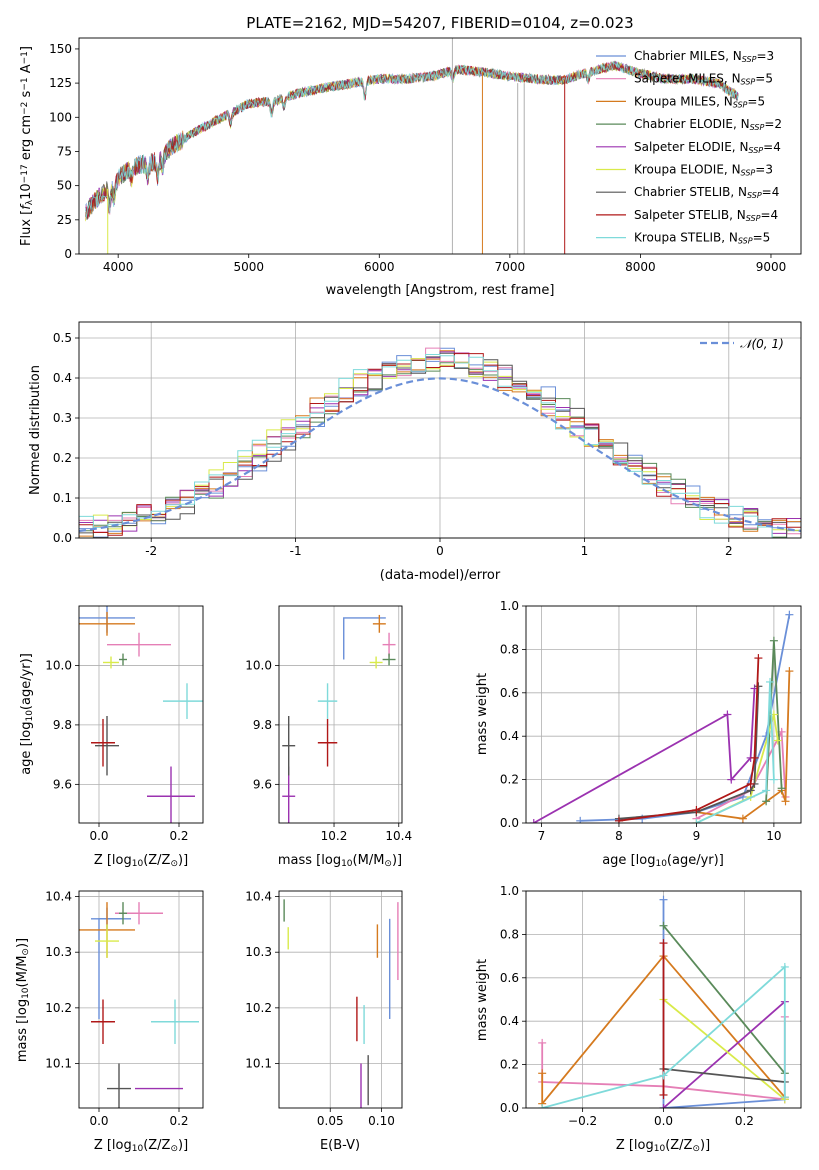 Image resolution: width=819 pixels, height=1170 pixels. Describe the element at coordinates (156, 860) in the screenshot. I see `x-axis-label-part: (Z/Z` at that location.